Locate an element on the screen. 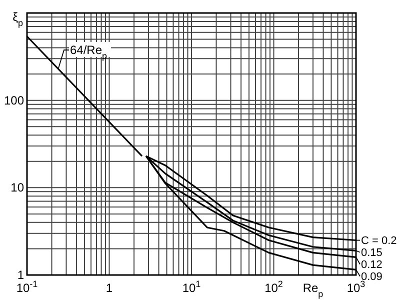  x-tick-label: 10$^{2}$ is located at coordinates (273, 287).